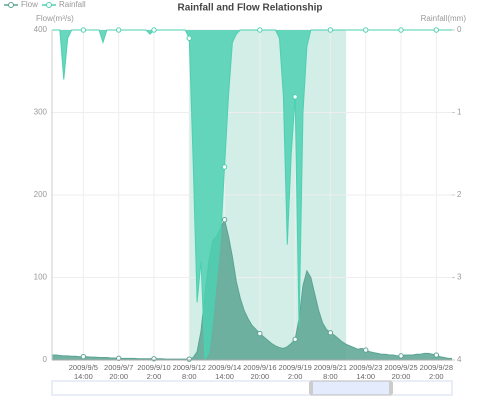  Describe the element at coordinates (41, 277) in the screenshot. I see `y-tick-label: 100` at that location.